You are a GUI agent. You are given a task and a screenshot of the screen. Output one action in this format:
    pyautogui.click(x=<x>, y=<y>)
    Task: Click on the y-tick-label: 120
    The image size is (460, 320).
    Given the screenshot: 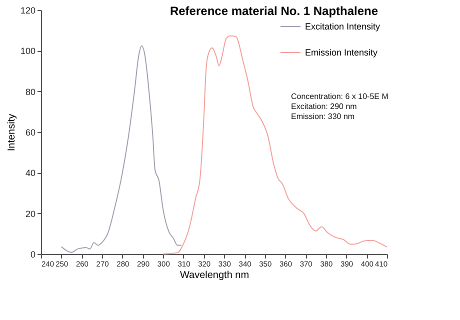 What is the action you would take?
    pyautogui.click(x=28, y=11)
    